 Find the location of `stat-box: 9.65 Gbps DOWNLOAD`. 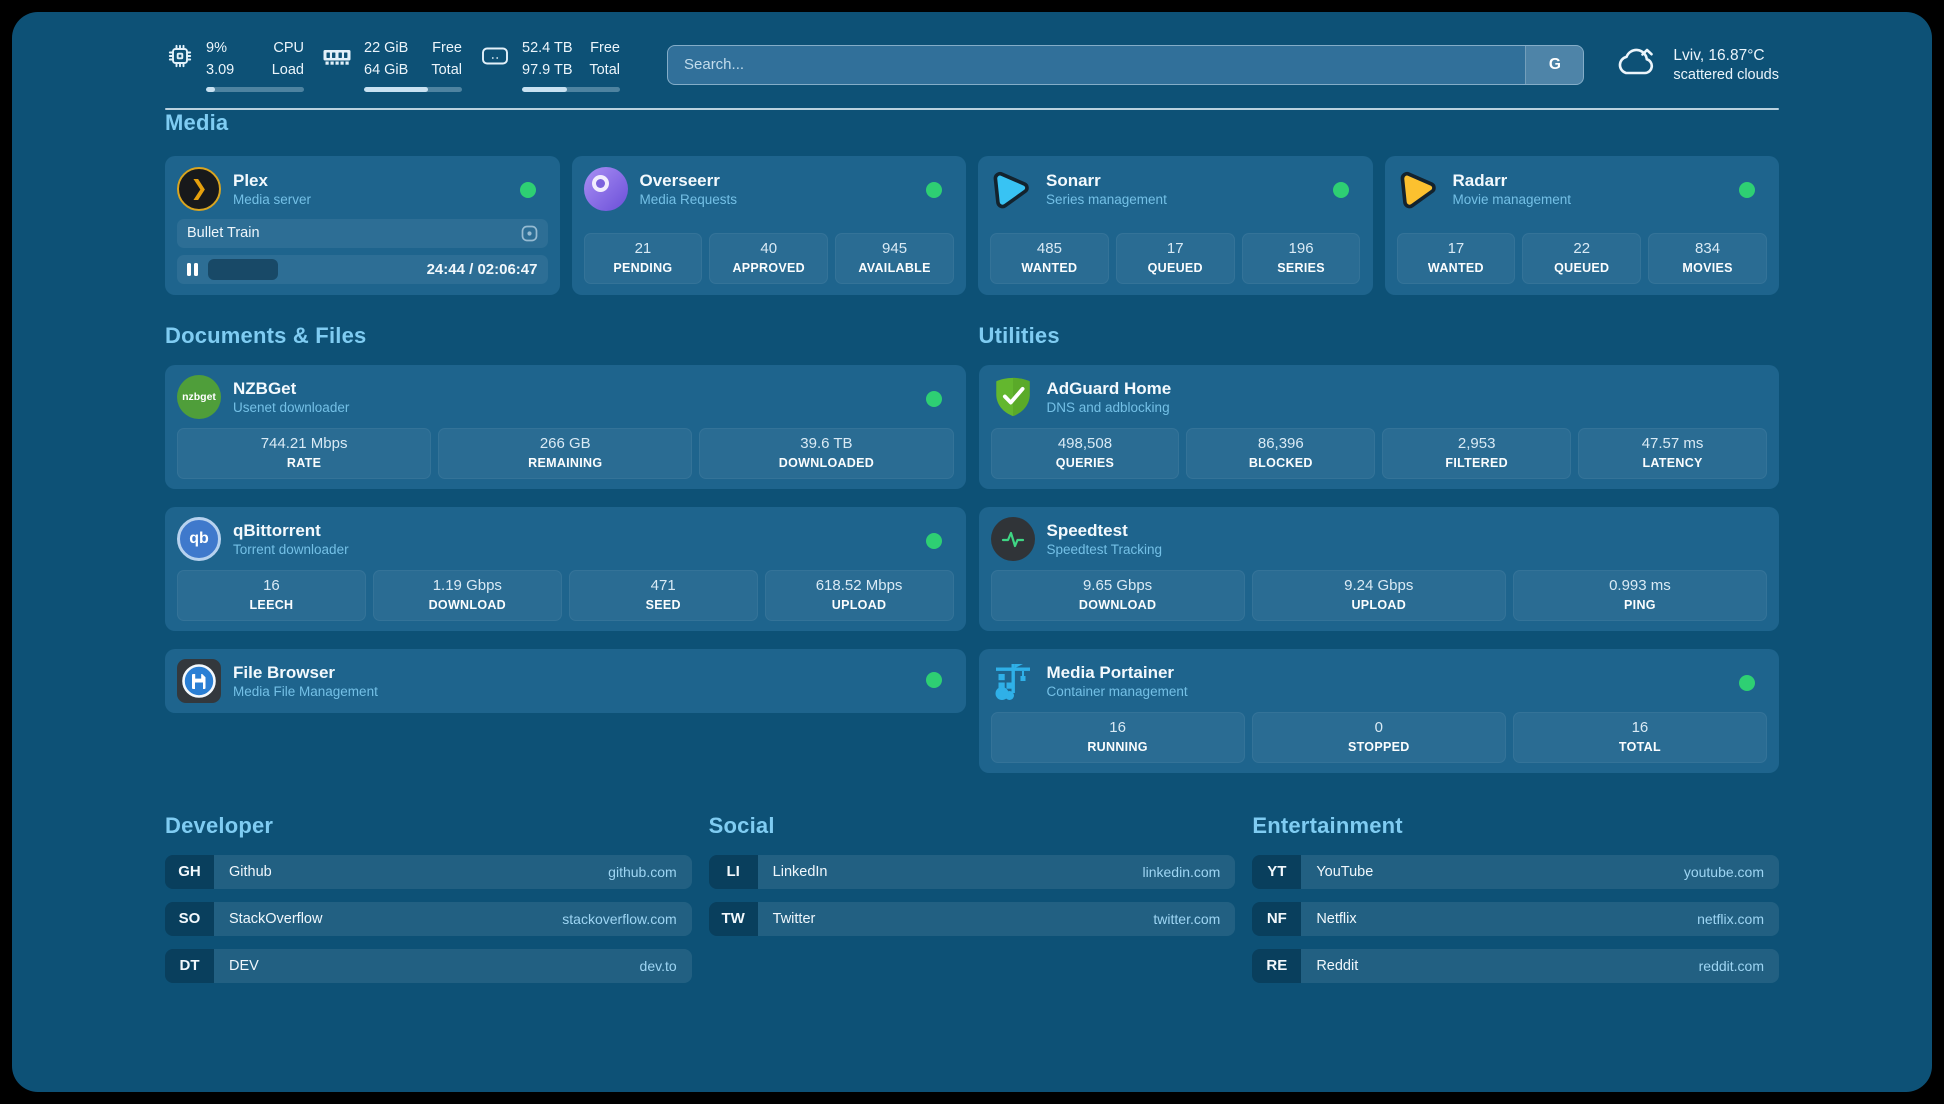

stat-box: 9.65 Gbps DOWNLOAD is located at coordinates (1117, 595).